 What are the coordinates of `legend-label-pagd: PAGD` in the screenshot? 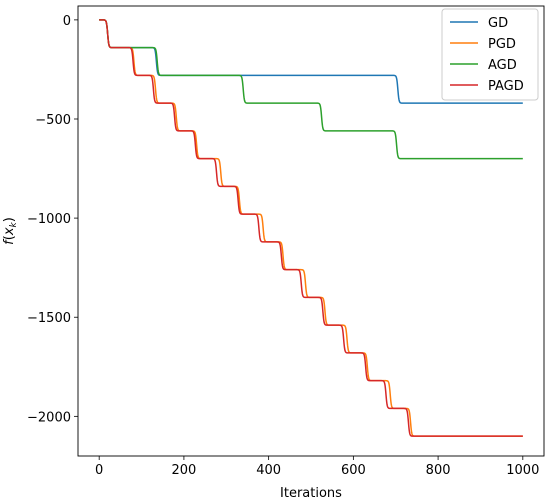 It's located at (506, 86).